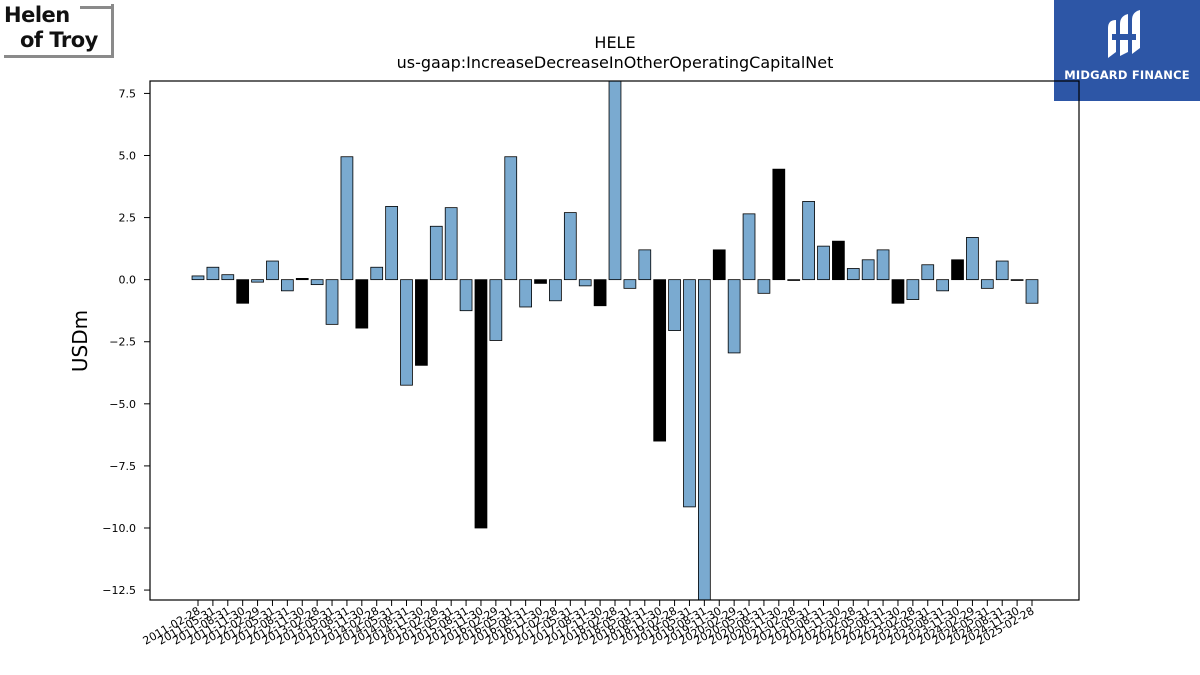  What do you see at coordinates (128, 93) in the screenshot?
I see `y-tick-label: 7.5` at bounding box center [128, 93].